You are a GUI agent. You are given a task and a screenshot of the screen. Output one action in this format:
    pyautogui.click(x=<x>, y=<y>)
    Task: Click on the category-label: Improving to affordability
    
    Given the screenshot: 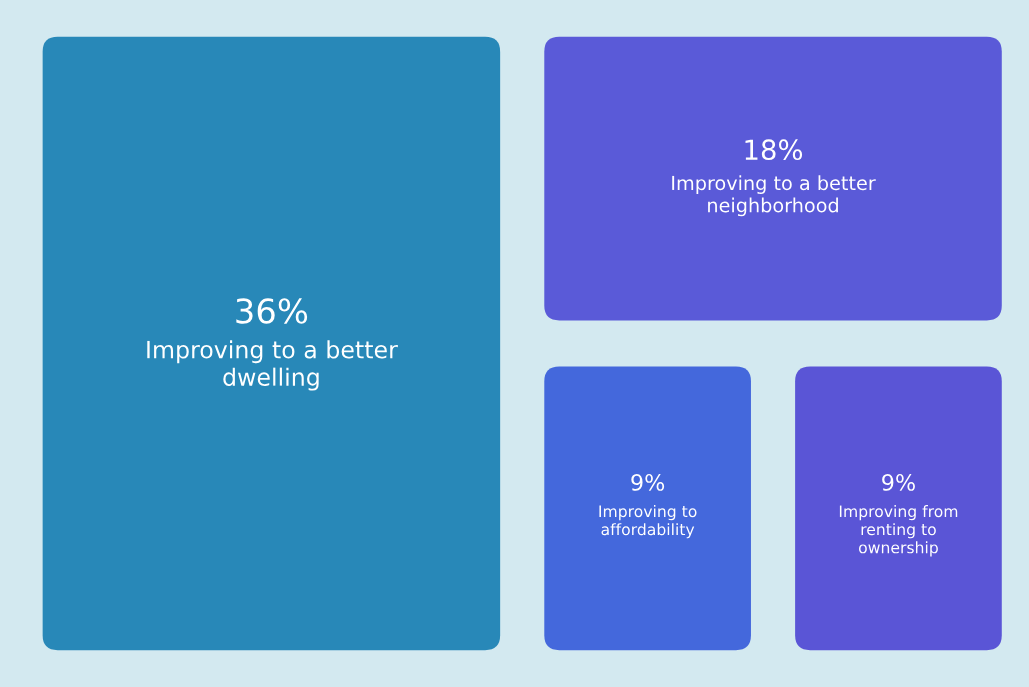 What is the action you would take?
    pyautogui.click(x=648, y=522)
    